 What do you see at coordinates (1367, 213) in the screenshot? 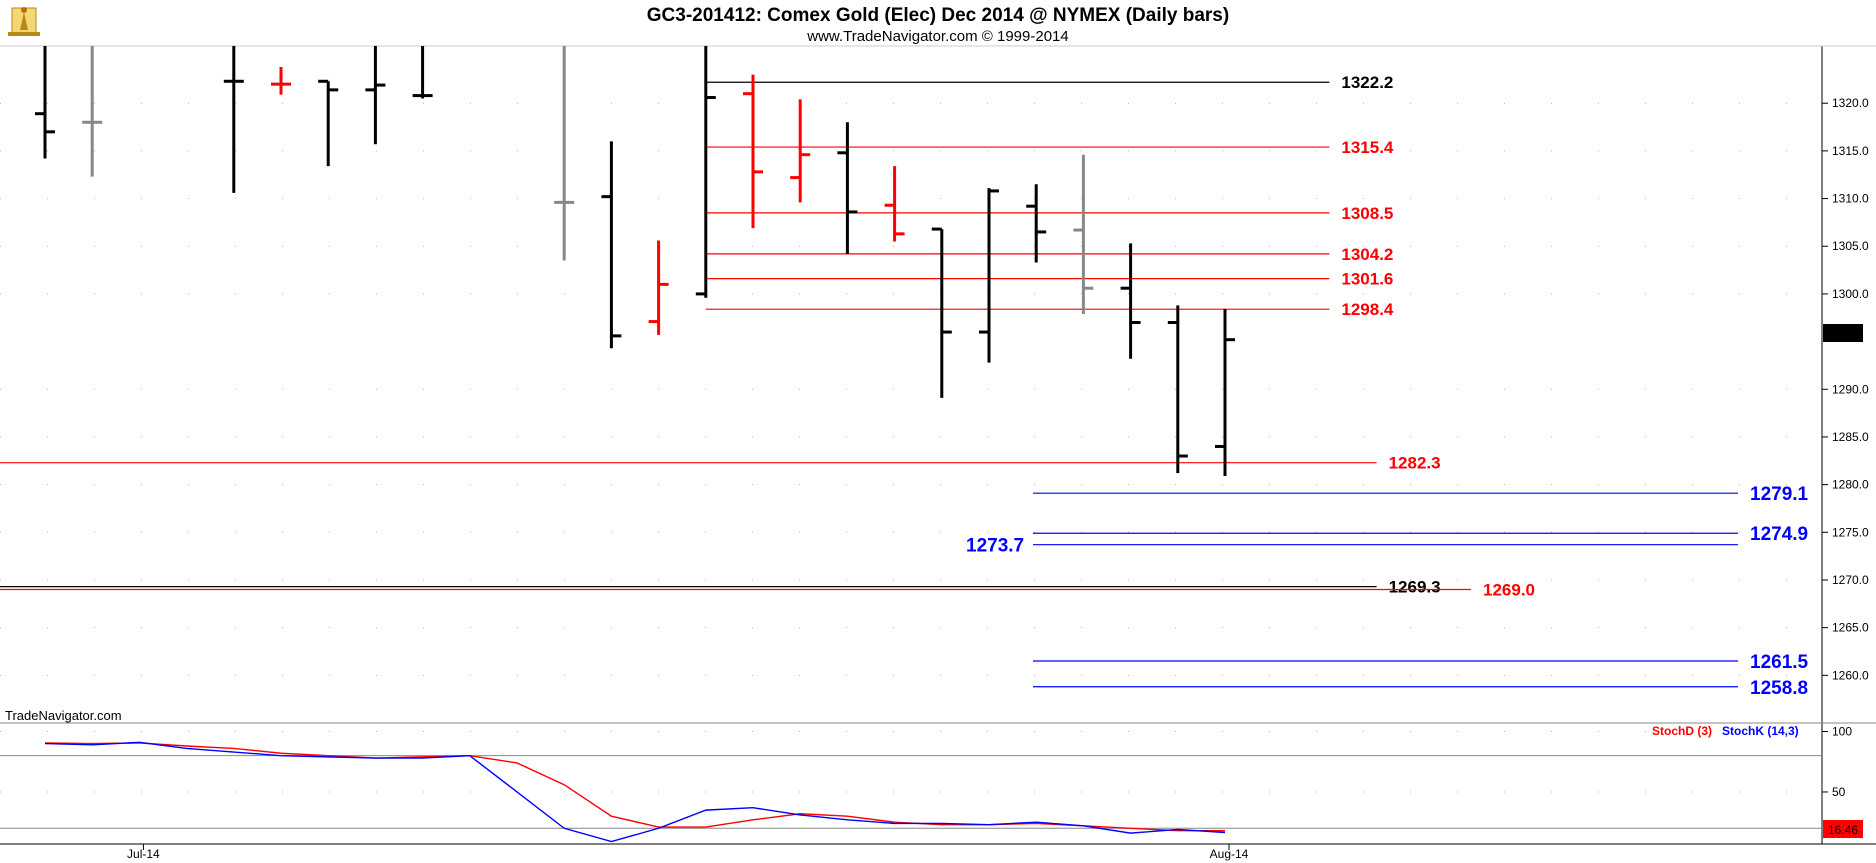
I see `level-label: 1308.5` at bounding box center [1367, 213].